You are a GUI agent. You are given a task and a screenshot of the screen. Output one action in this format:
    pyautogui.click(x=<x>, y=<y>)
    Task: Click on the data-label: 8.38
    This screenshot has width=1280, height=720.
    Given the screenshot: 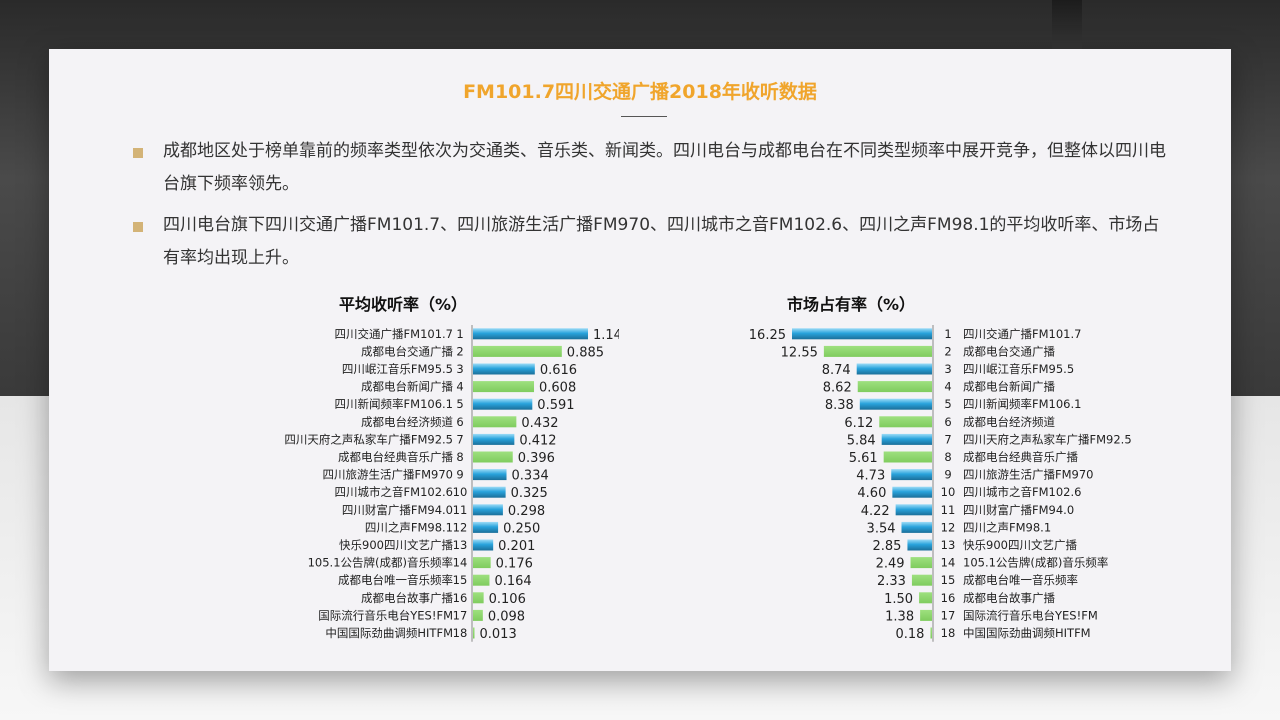 What is the action you would take?
    pyautogui.click(x=839, y=405)
    